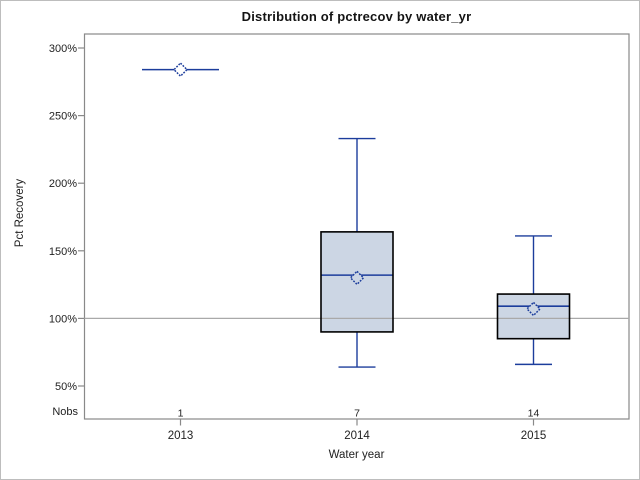 The image size is (640, 480). What do you see at coordinates (357, 414) in the screenshot?
I see `nobs-value-2014: 7` at bounding box center [357, 414].